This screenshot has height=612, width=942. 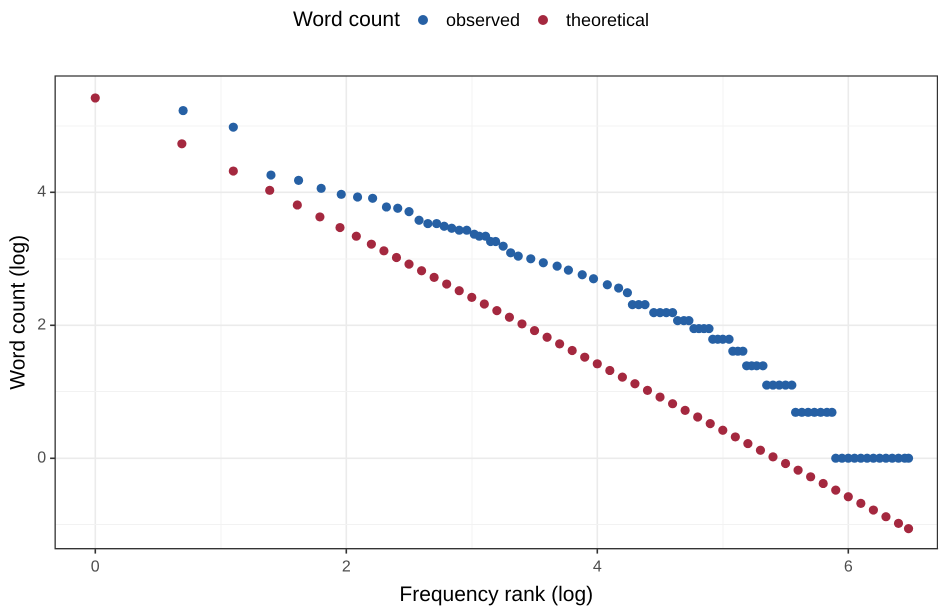 I want to click on y-tick-label: 4, so click(x=41, y=192).